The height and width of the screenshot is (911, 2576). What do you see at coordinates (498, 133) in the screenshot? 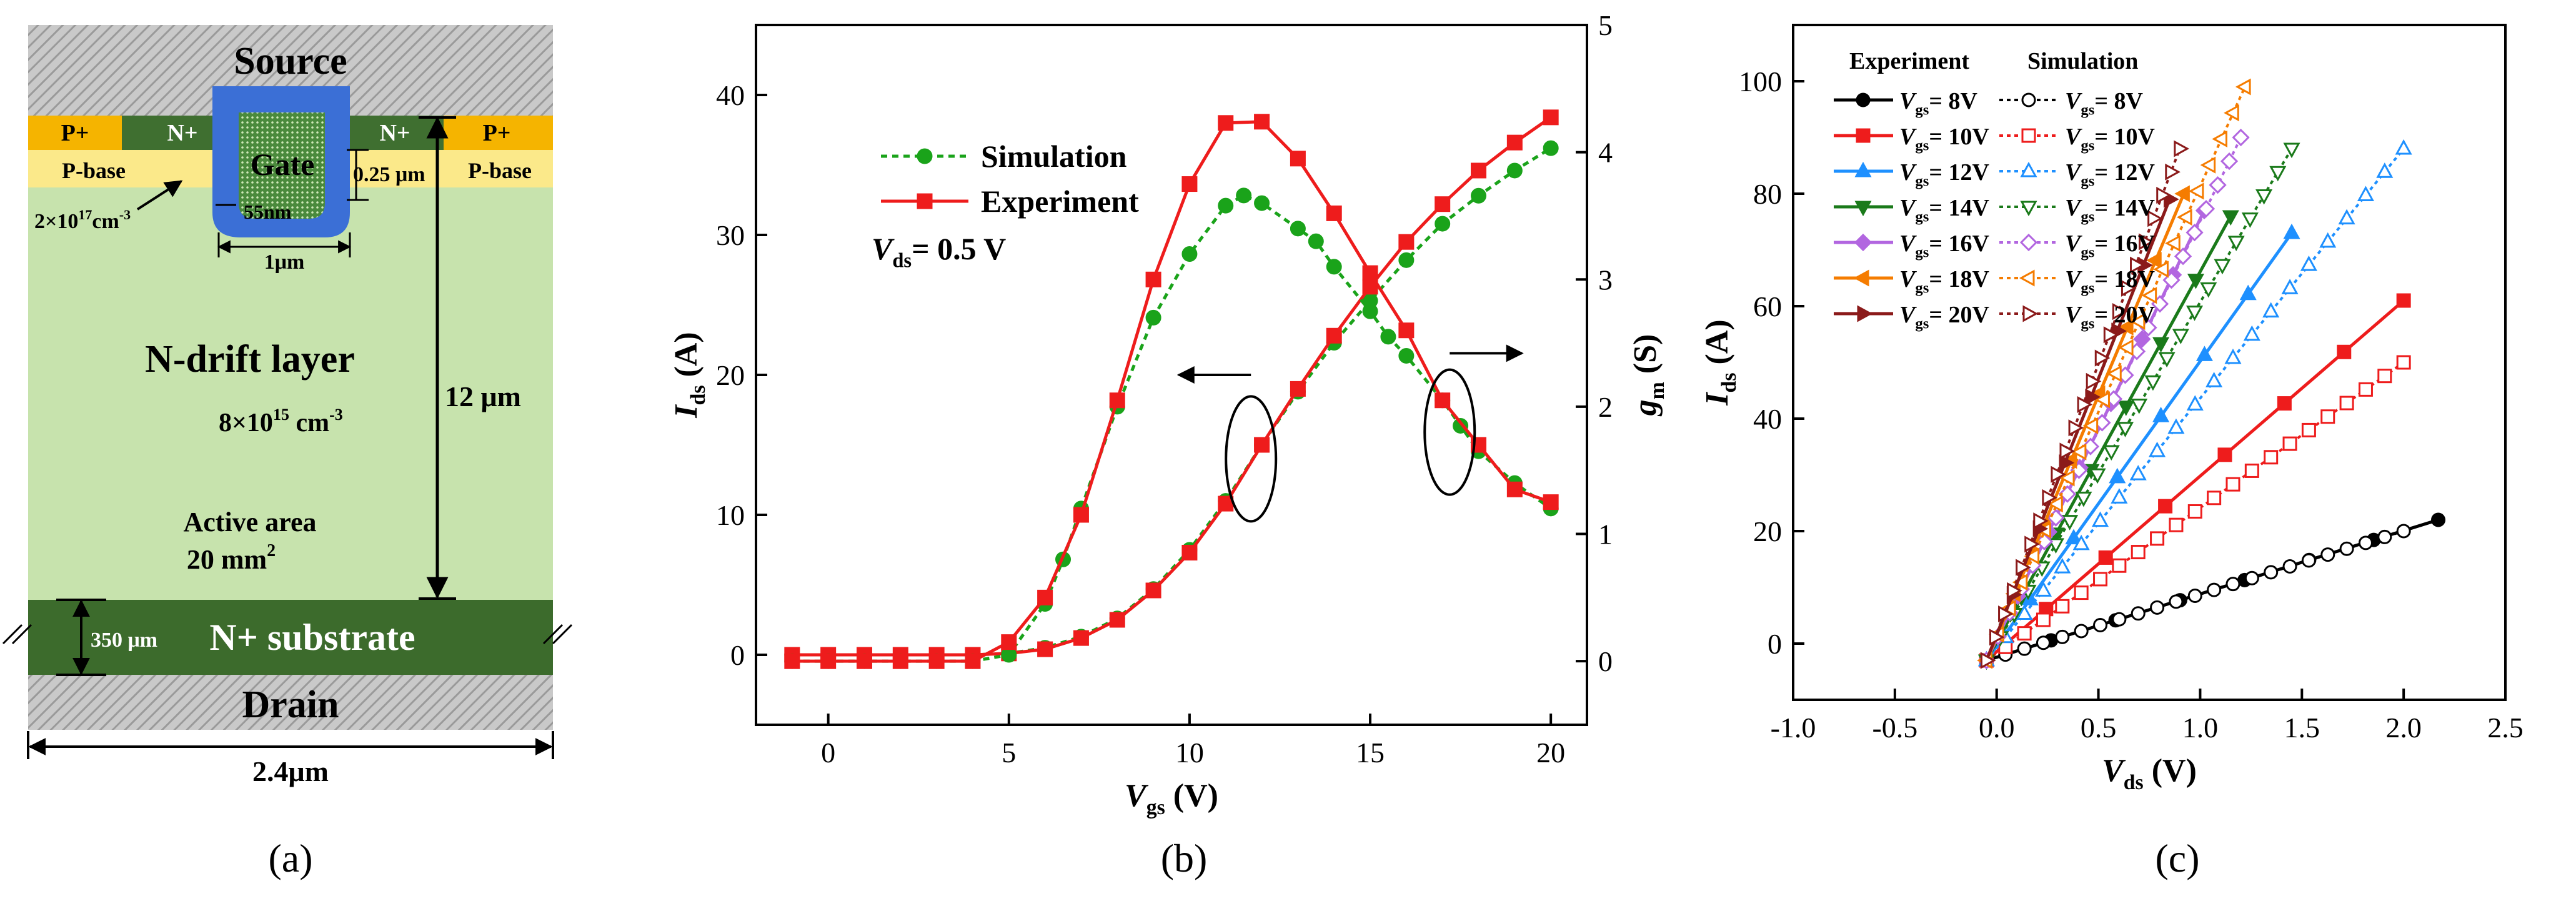
I see `pplus-right` at bounding box center [498, 133].